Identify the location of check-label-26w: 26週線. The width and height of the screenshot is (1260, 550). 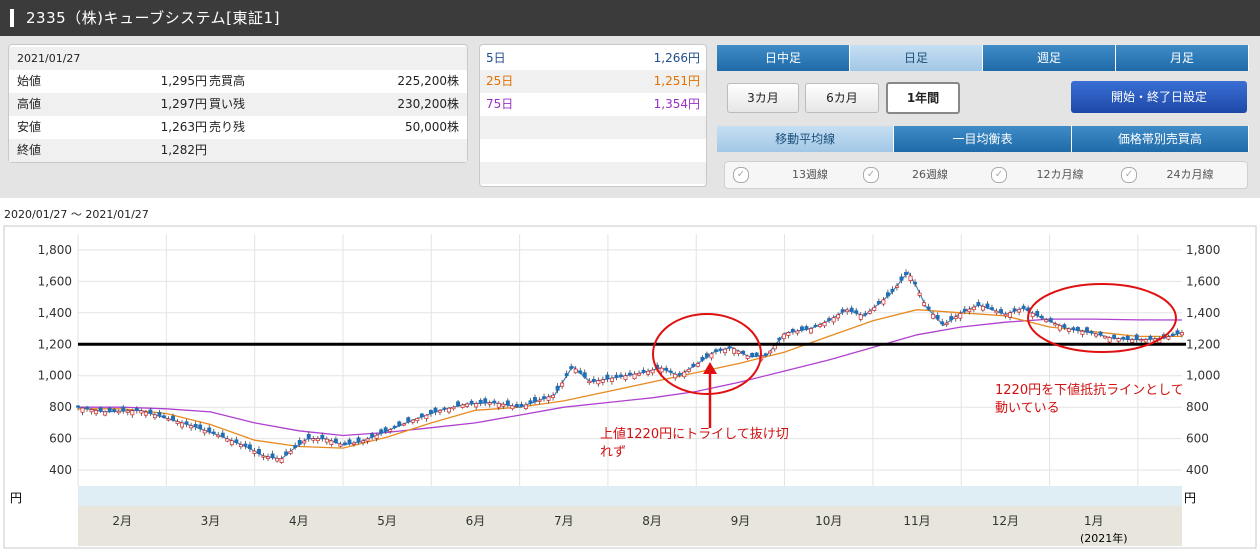
(930, 174).